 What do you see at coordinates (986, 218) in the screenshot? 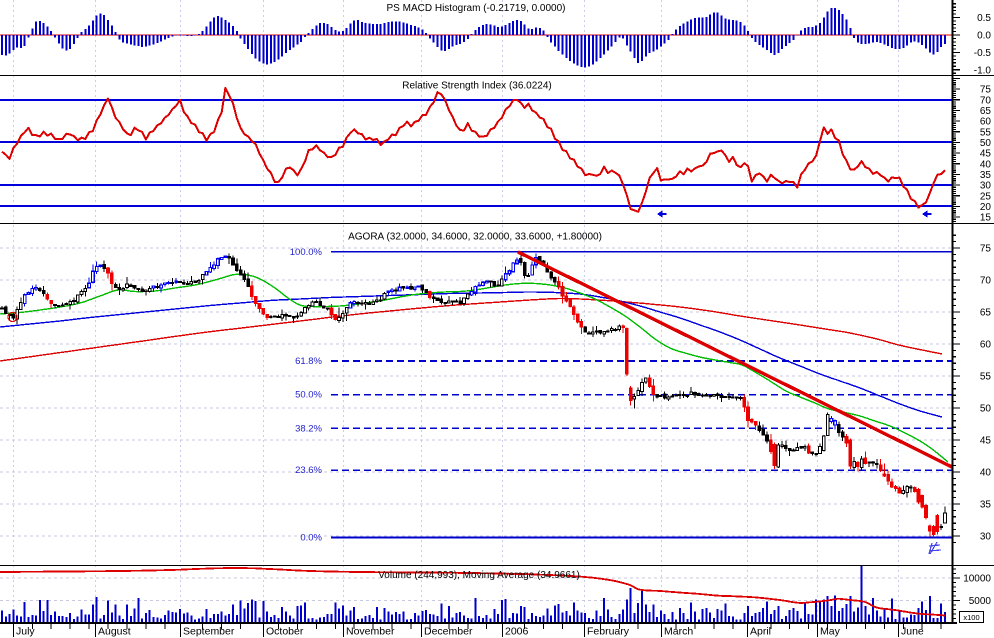
I see `svg-text: 15` at bounding box center [986, 218].